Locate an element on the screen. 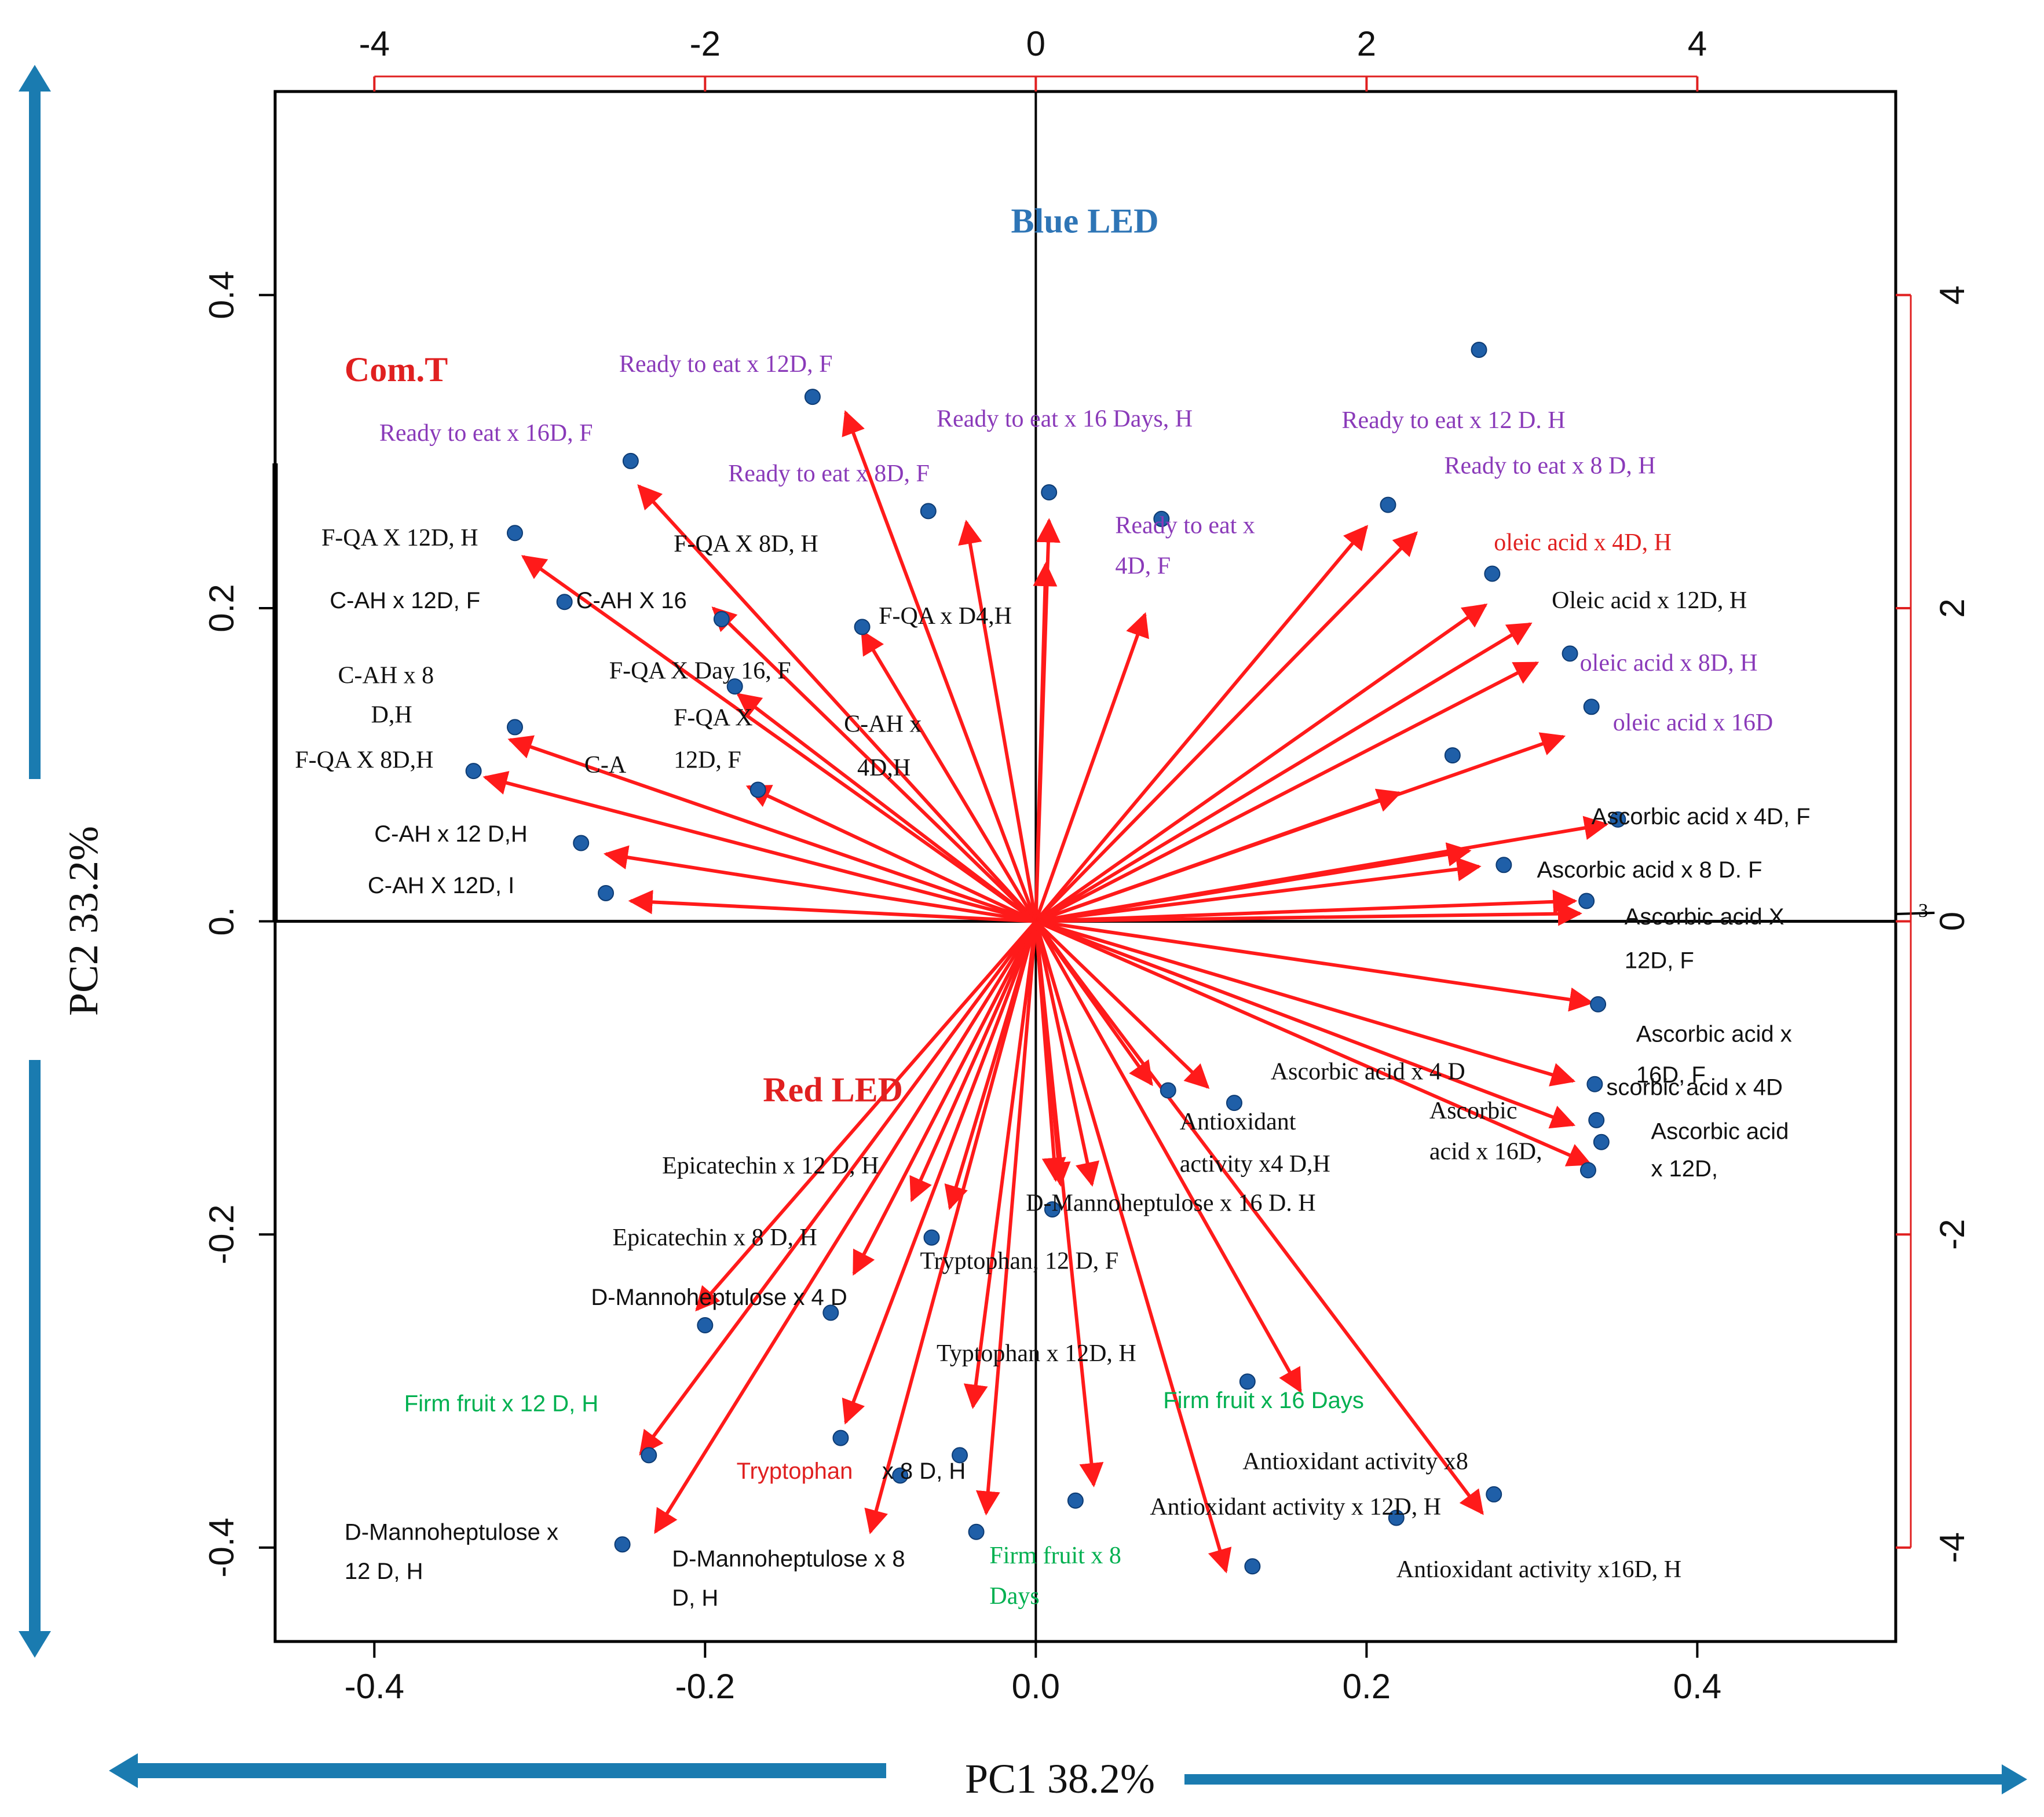 Image resolution: width=2044 pixels, height=1817 pixels. variable-label: Epicatechin x 8 D, H is located at coordinates (714, 1238).